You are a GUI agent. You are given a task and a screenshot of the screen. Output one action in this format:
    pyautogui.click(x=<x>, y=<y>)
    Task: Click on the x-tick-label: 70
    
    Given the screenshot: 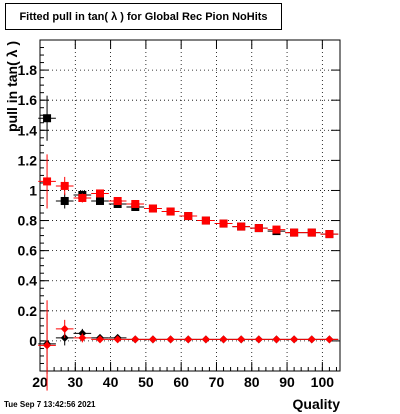 What is the action you would take?
    pyautogui.click(x=217, y=382)
    